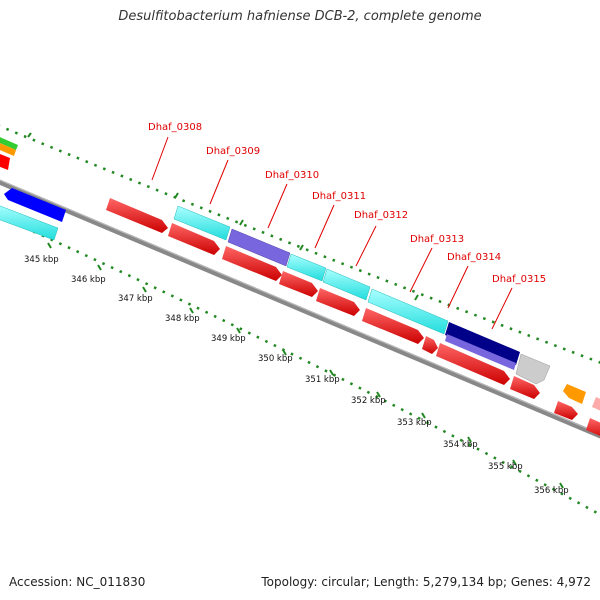 Image resolution: width=600 pixels, height=600 pixels. Describe the element at coordinates (368, 401) in the screenshot. I see `kbp-label: 352 kbp` at that location.